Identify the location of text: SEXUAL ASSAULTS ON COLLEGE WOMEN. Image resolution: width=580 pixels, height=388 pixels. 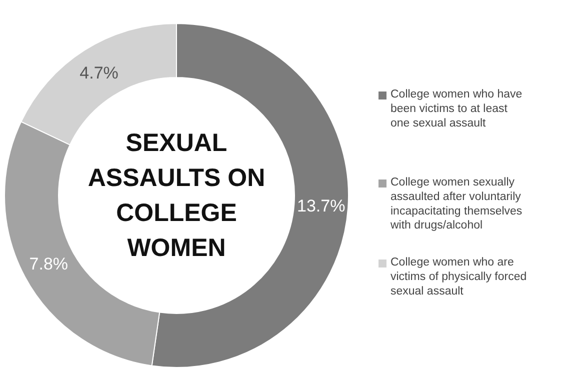
(177, 195).